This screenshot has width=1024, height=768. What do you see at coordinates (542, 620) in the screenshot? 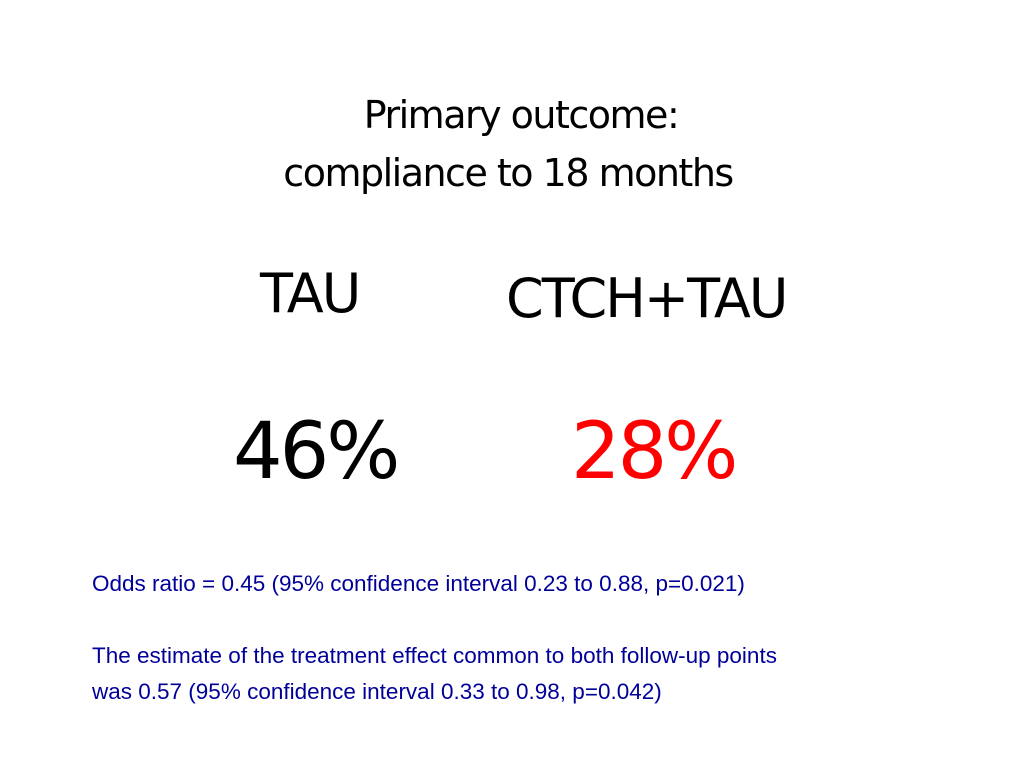
I see `paragraph-gap` at bounding box center [542, 620].